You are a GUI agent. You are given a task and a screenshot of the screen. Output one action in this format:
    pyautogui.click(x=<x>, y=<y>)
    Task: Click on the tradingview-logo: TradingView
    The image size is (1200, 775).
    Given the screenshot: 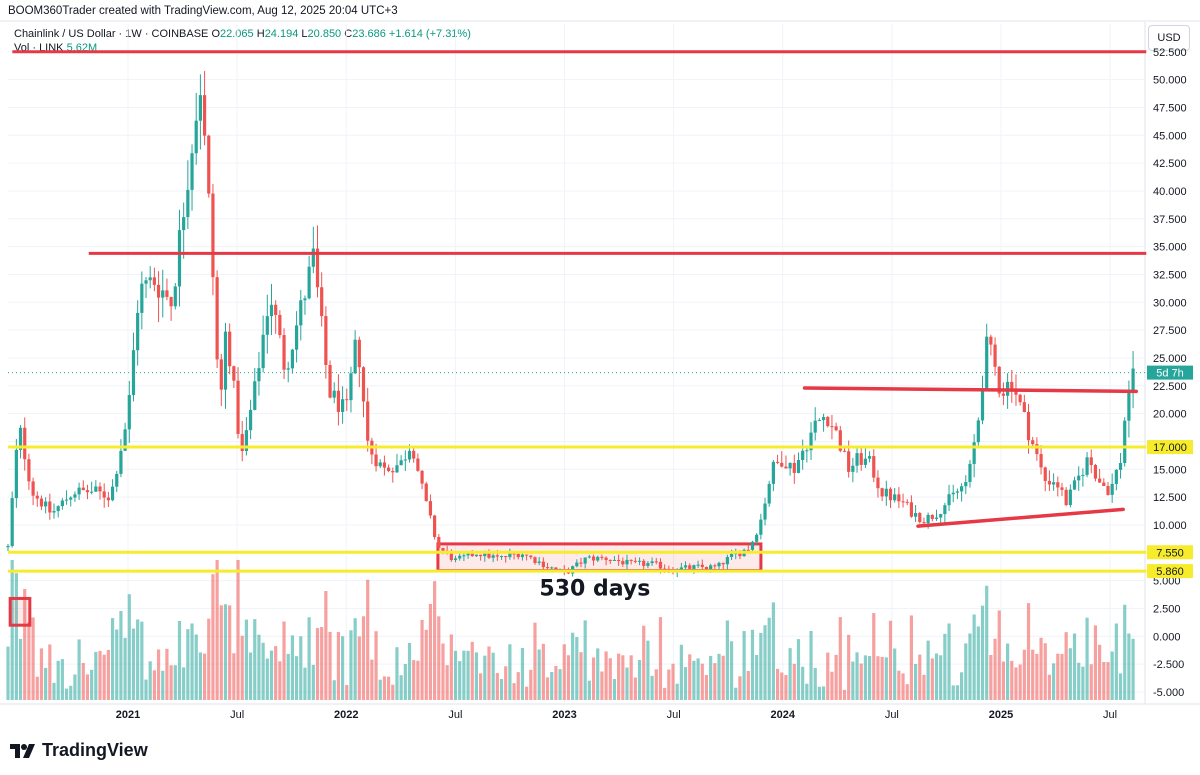 What is the action you would take?
    pyautogui.click(x=79, y=750)
    